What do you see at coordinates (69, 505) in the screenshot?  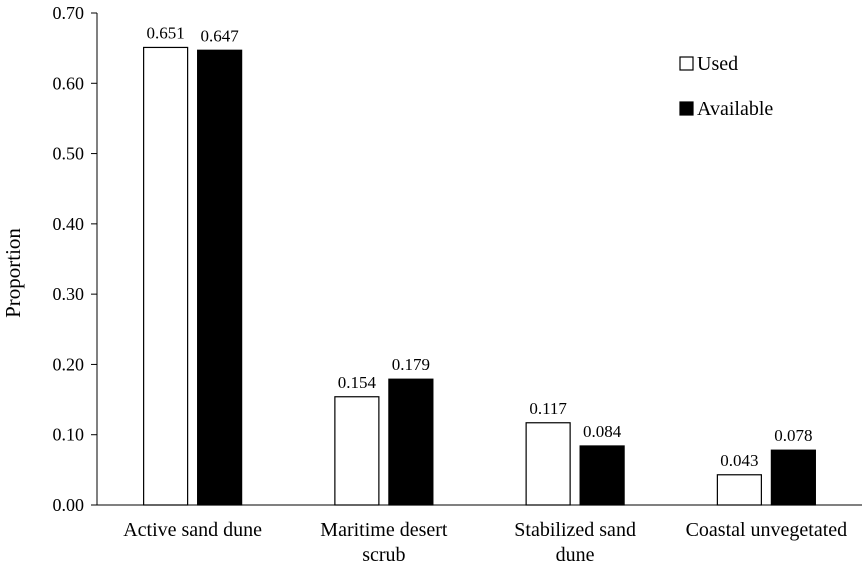 I see `y-tick-label: 0.00` at bounding box center [69, 505].